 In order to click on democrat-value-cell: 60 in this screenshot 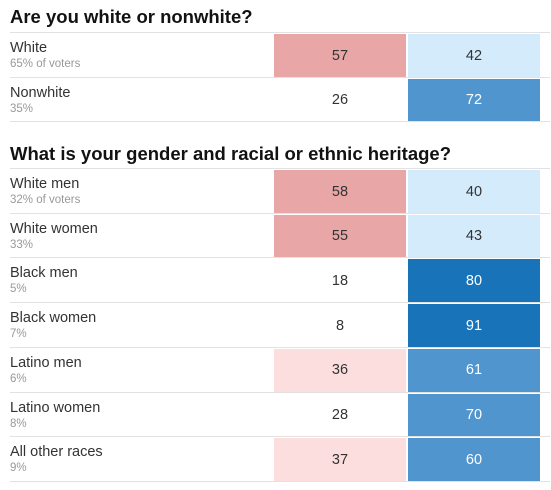, I will do `click(474, 460)`.